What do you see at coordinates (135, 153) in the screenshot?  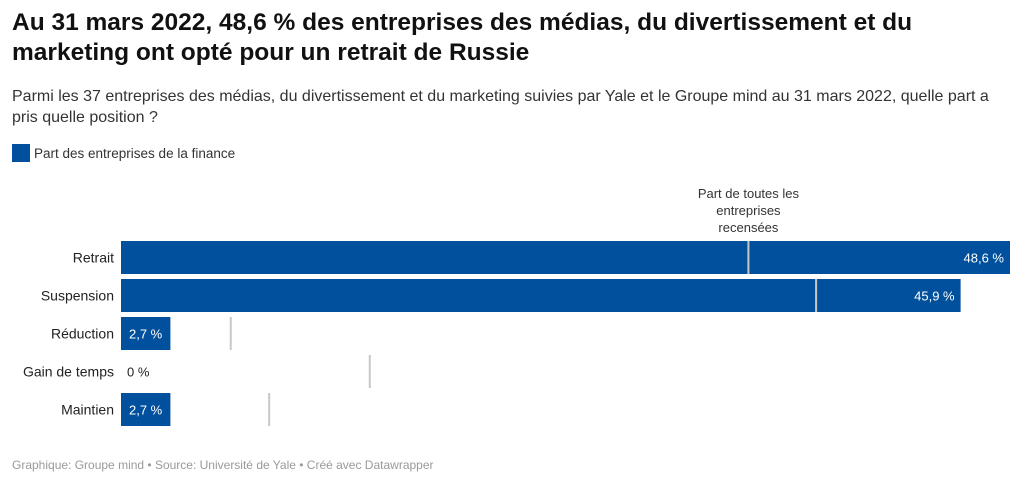 I see `legend-label: Part des entreprises de la finance` at bounding box center [135, 153].